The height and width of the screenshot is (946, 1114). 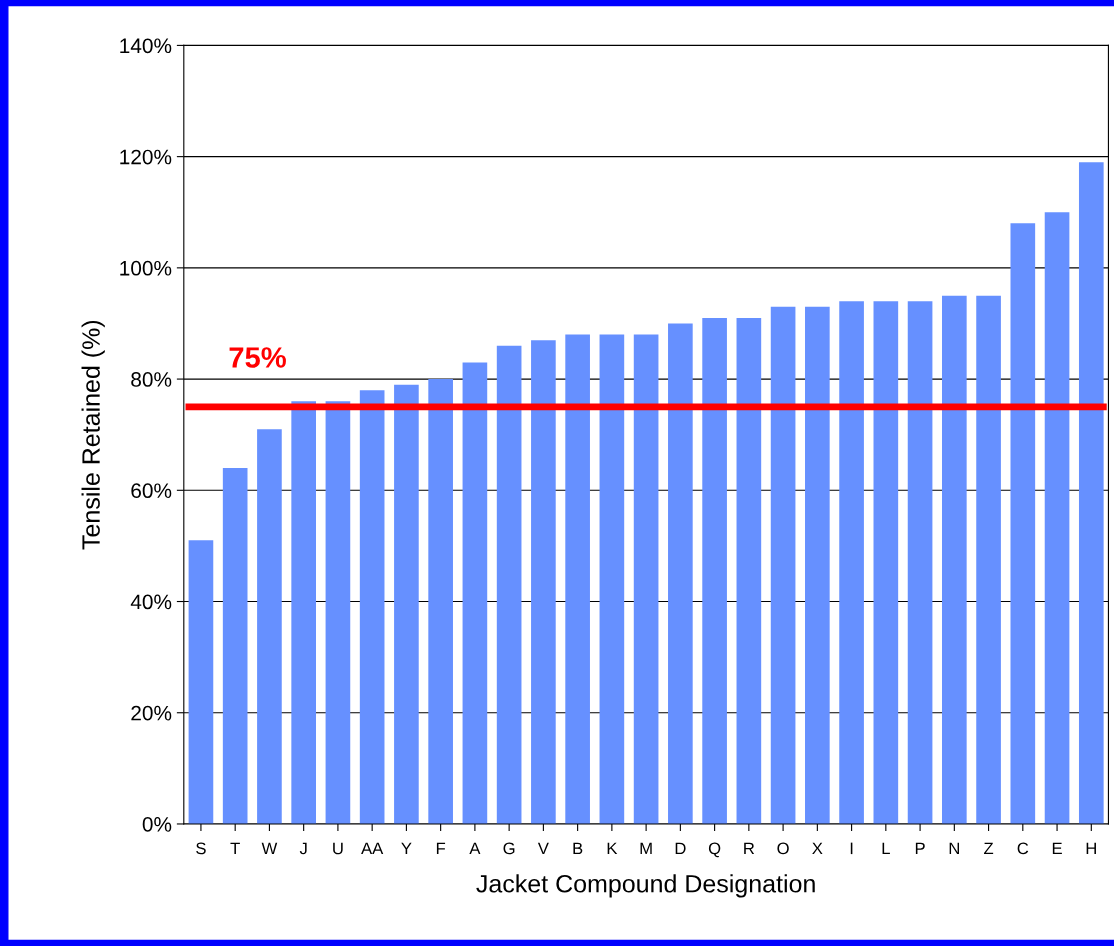 I want to click on x-tick-label: T, so click(x=235, y=848).